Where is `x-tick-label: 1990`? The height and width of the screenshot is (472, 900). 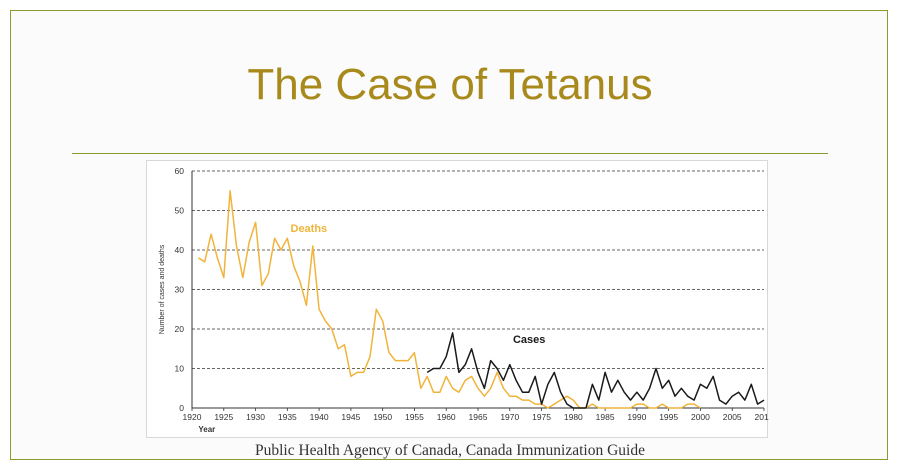
x-tick-label: 1990 is located at coordinates (636, 417).